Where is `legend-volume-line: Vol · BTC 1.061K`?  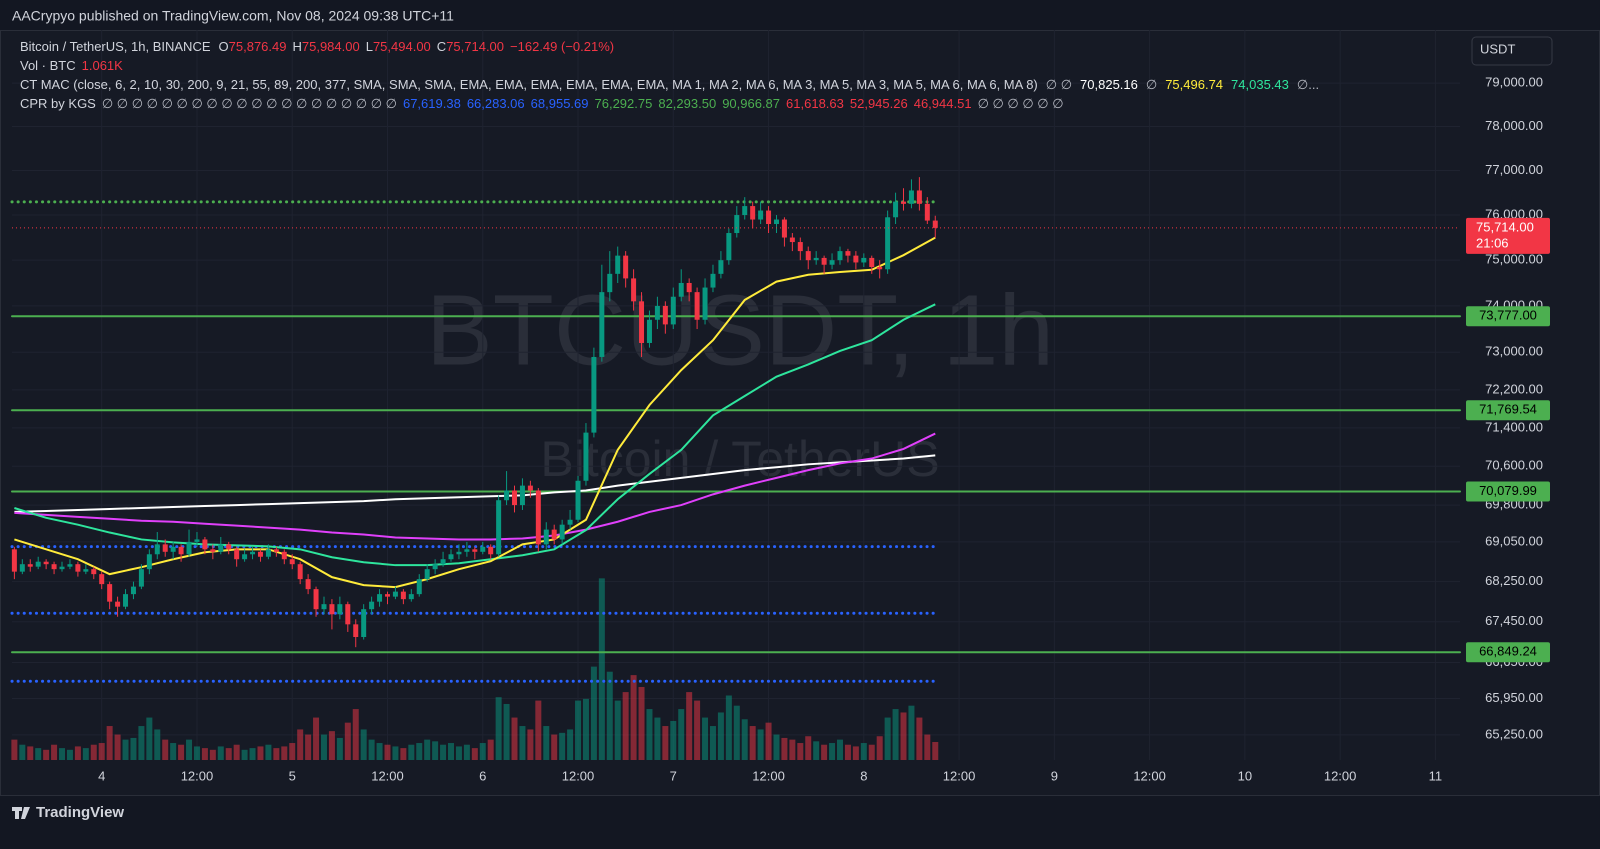 legend-volume-line: Vol · BTC 1.061K is located at coordinates (71, 65).